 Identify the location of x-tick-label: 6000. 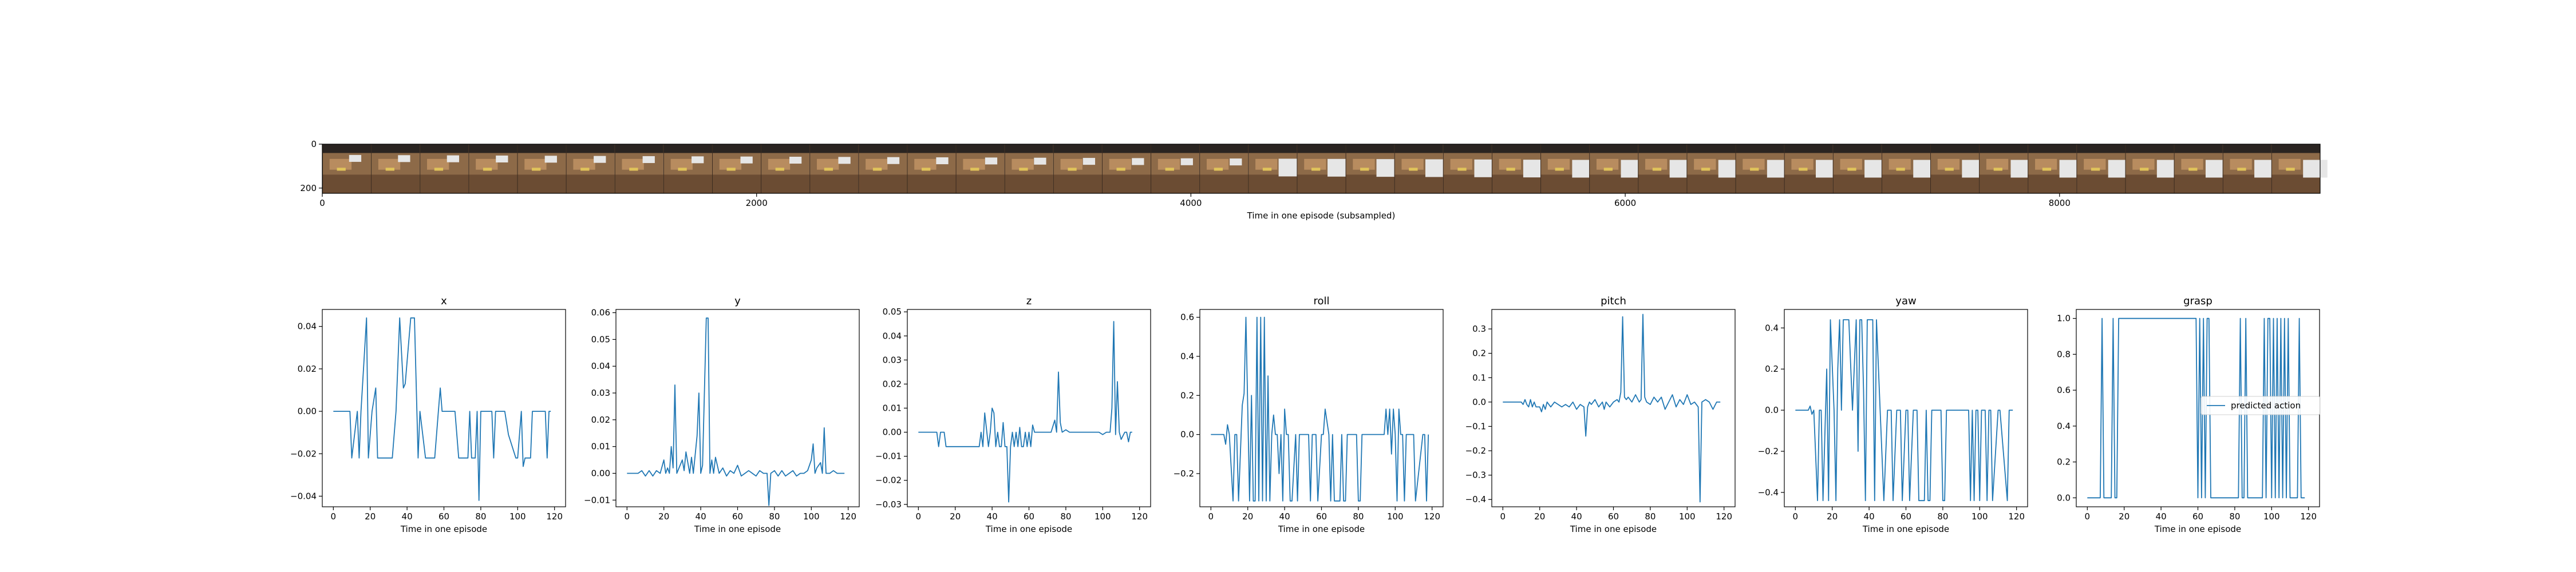
(1625, 203).